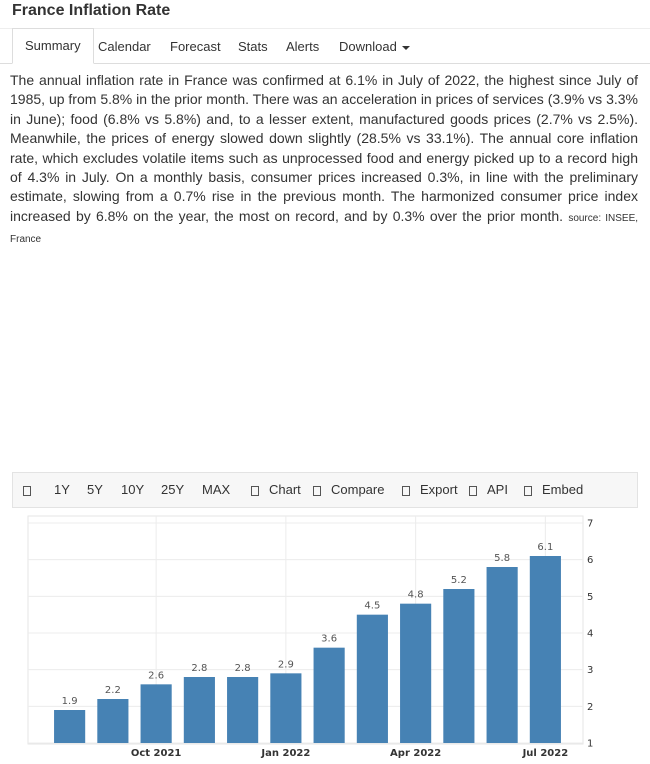 This screenshot has height=764, width=650. I want to click on action-label: Chart, so click(285, 489).